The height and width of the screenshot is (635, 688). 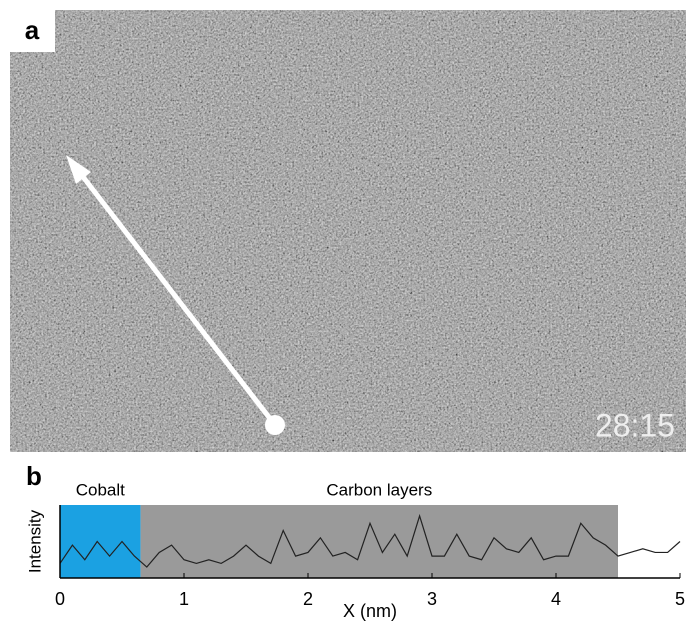 What do you see at coordinates (34, 476) in the screenshot?
I see `panel-label: b` at bounding box center [34, 476].